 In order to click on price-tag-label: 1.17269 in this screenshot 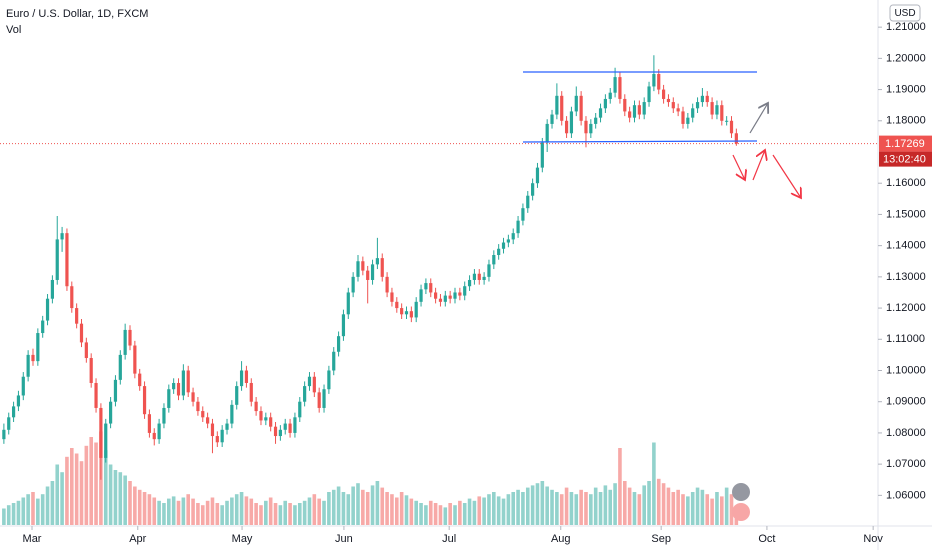, I will do `click(905, 144)`.